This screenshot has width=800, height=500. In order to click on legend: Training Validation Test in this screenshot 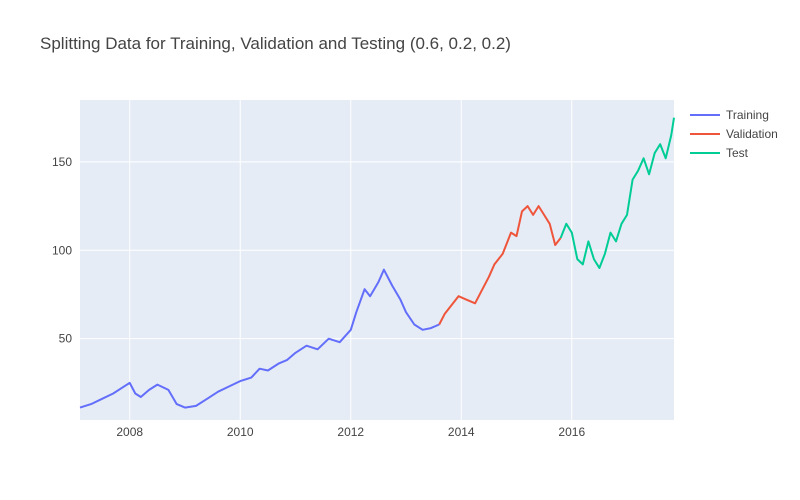, I will do `click(734, 134)`.